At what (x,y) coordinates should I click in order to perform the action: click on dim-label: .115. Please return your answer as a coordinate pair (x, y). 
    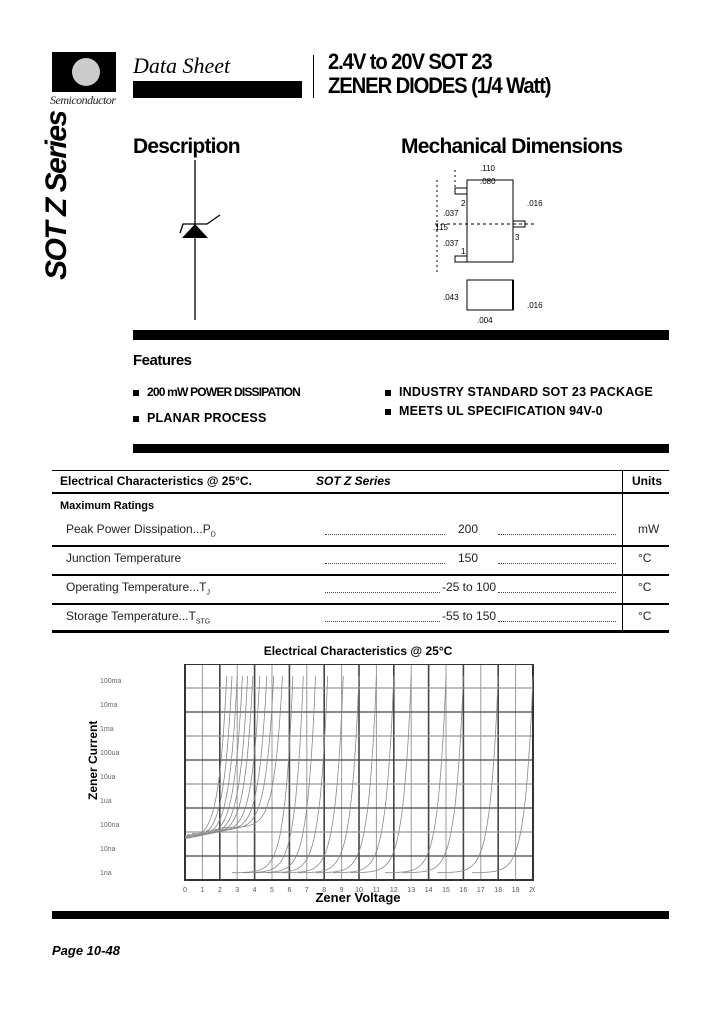
    Looking at the image, I should click on (441, 227).